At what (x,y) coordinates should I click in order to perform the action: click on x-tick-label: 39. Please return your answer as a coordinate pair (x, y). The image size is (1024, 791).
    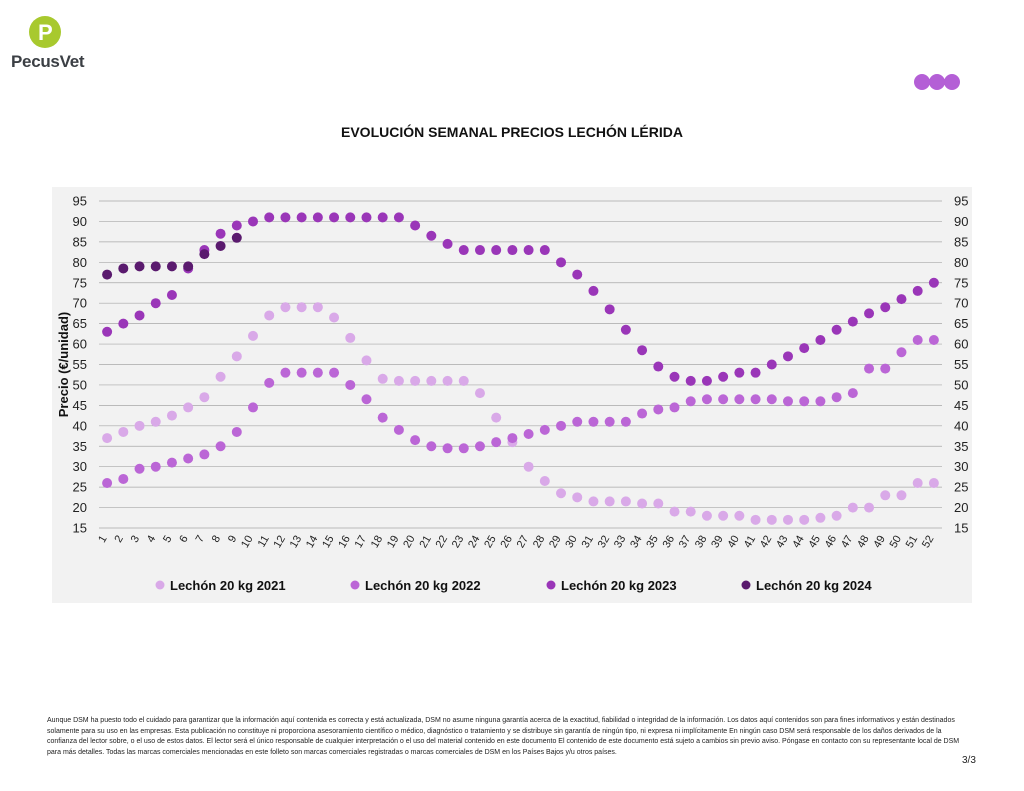
    Looking at the image, I should click on (717, 542).